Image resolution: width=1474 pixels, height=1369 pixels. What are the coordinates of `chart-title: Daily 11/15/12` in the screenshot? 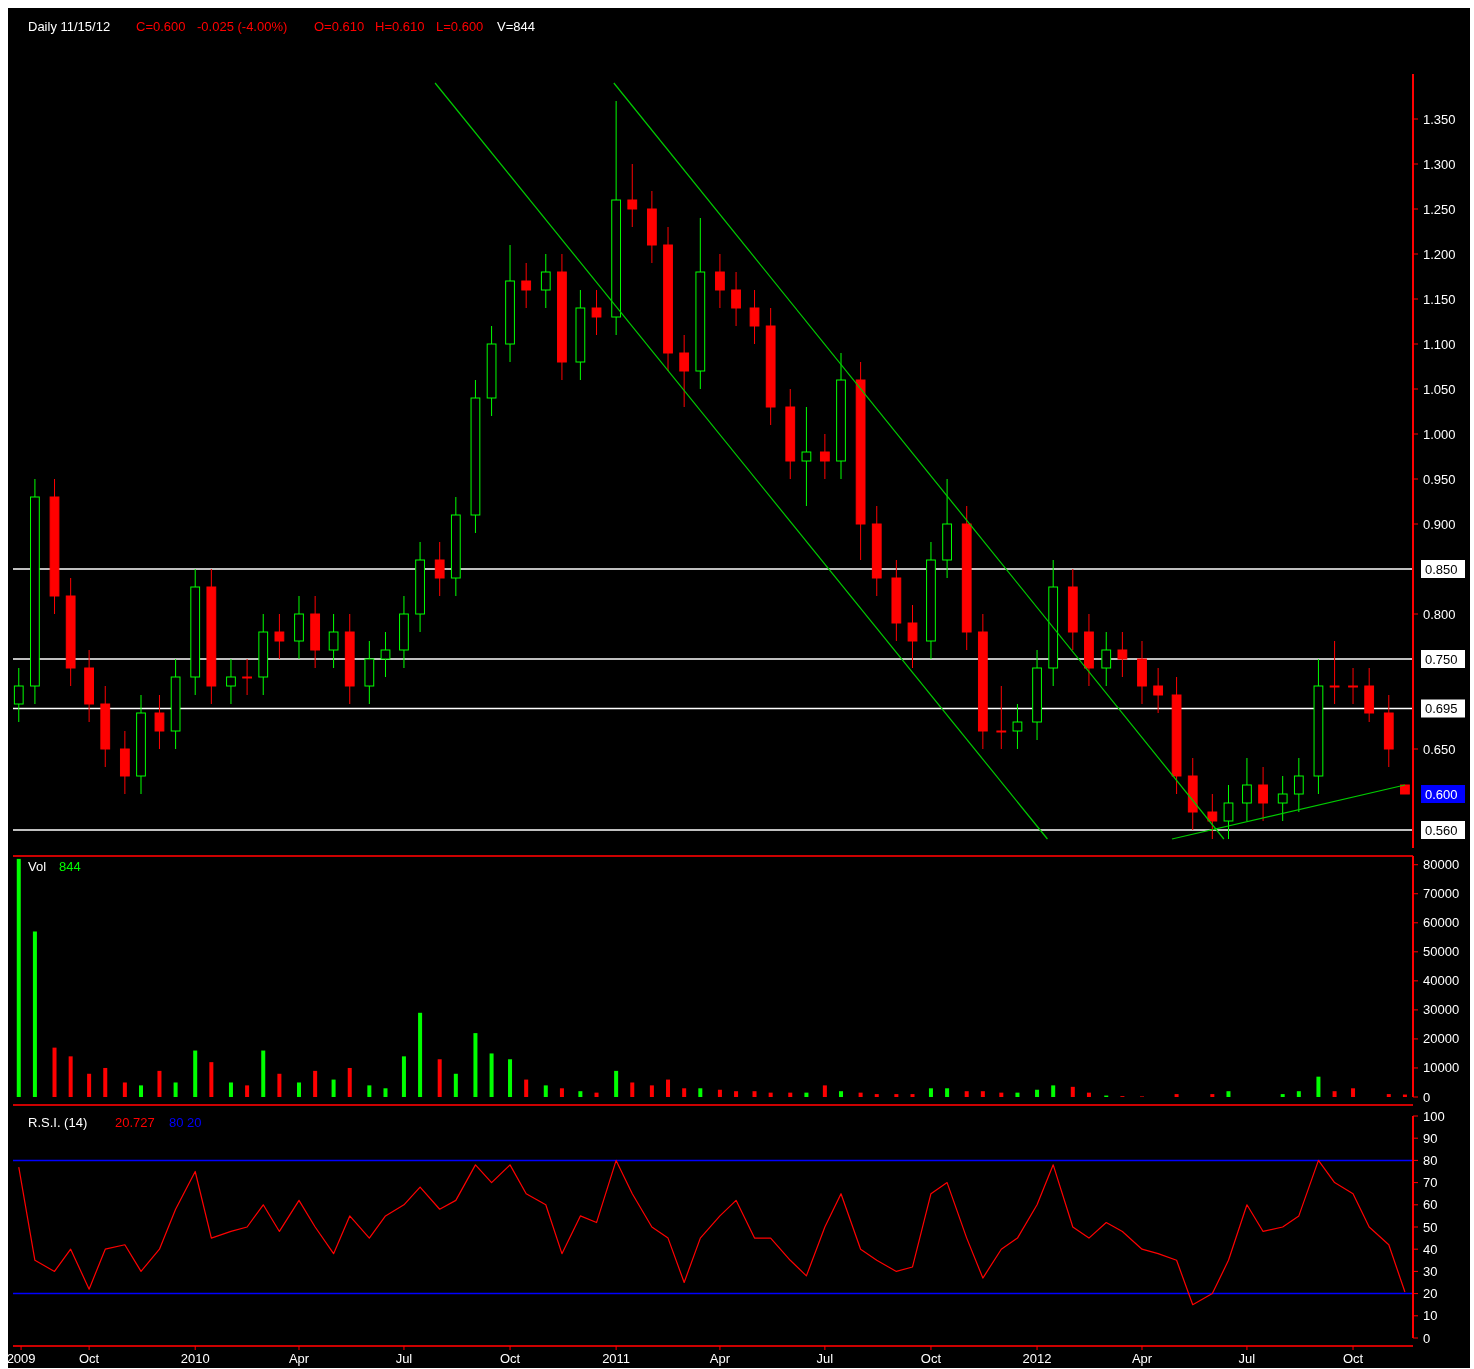 It's located at (69, 26).